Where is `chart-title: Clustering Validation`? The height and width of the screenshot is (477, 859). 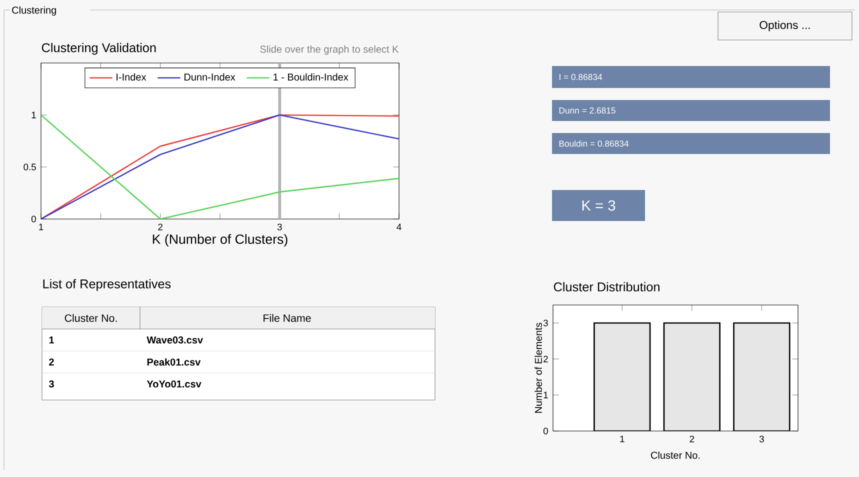
chart-title: Clustering Validation is located at coordinates (99, 48).